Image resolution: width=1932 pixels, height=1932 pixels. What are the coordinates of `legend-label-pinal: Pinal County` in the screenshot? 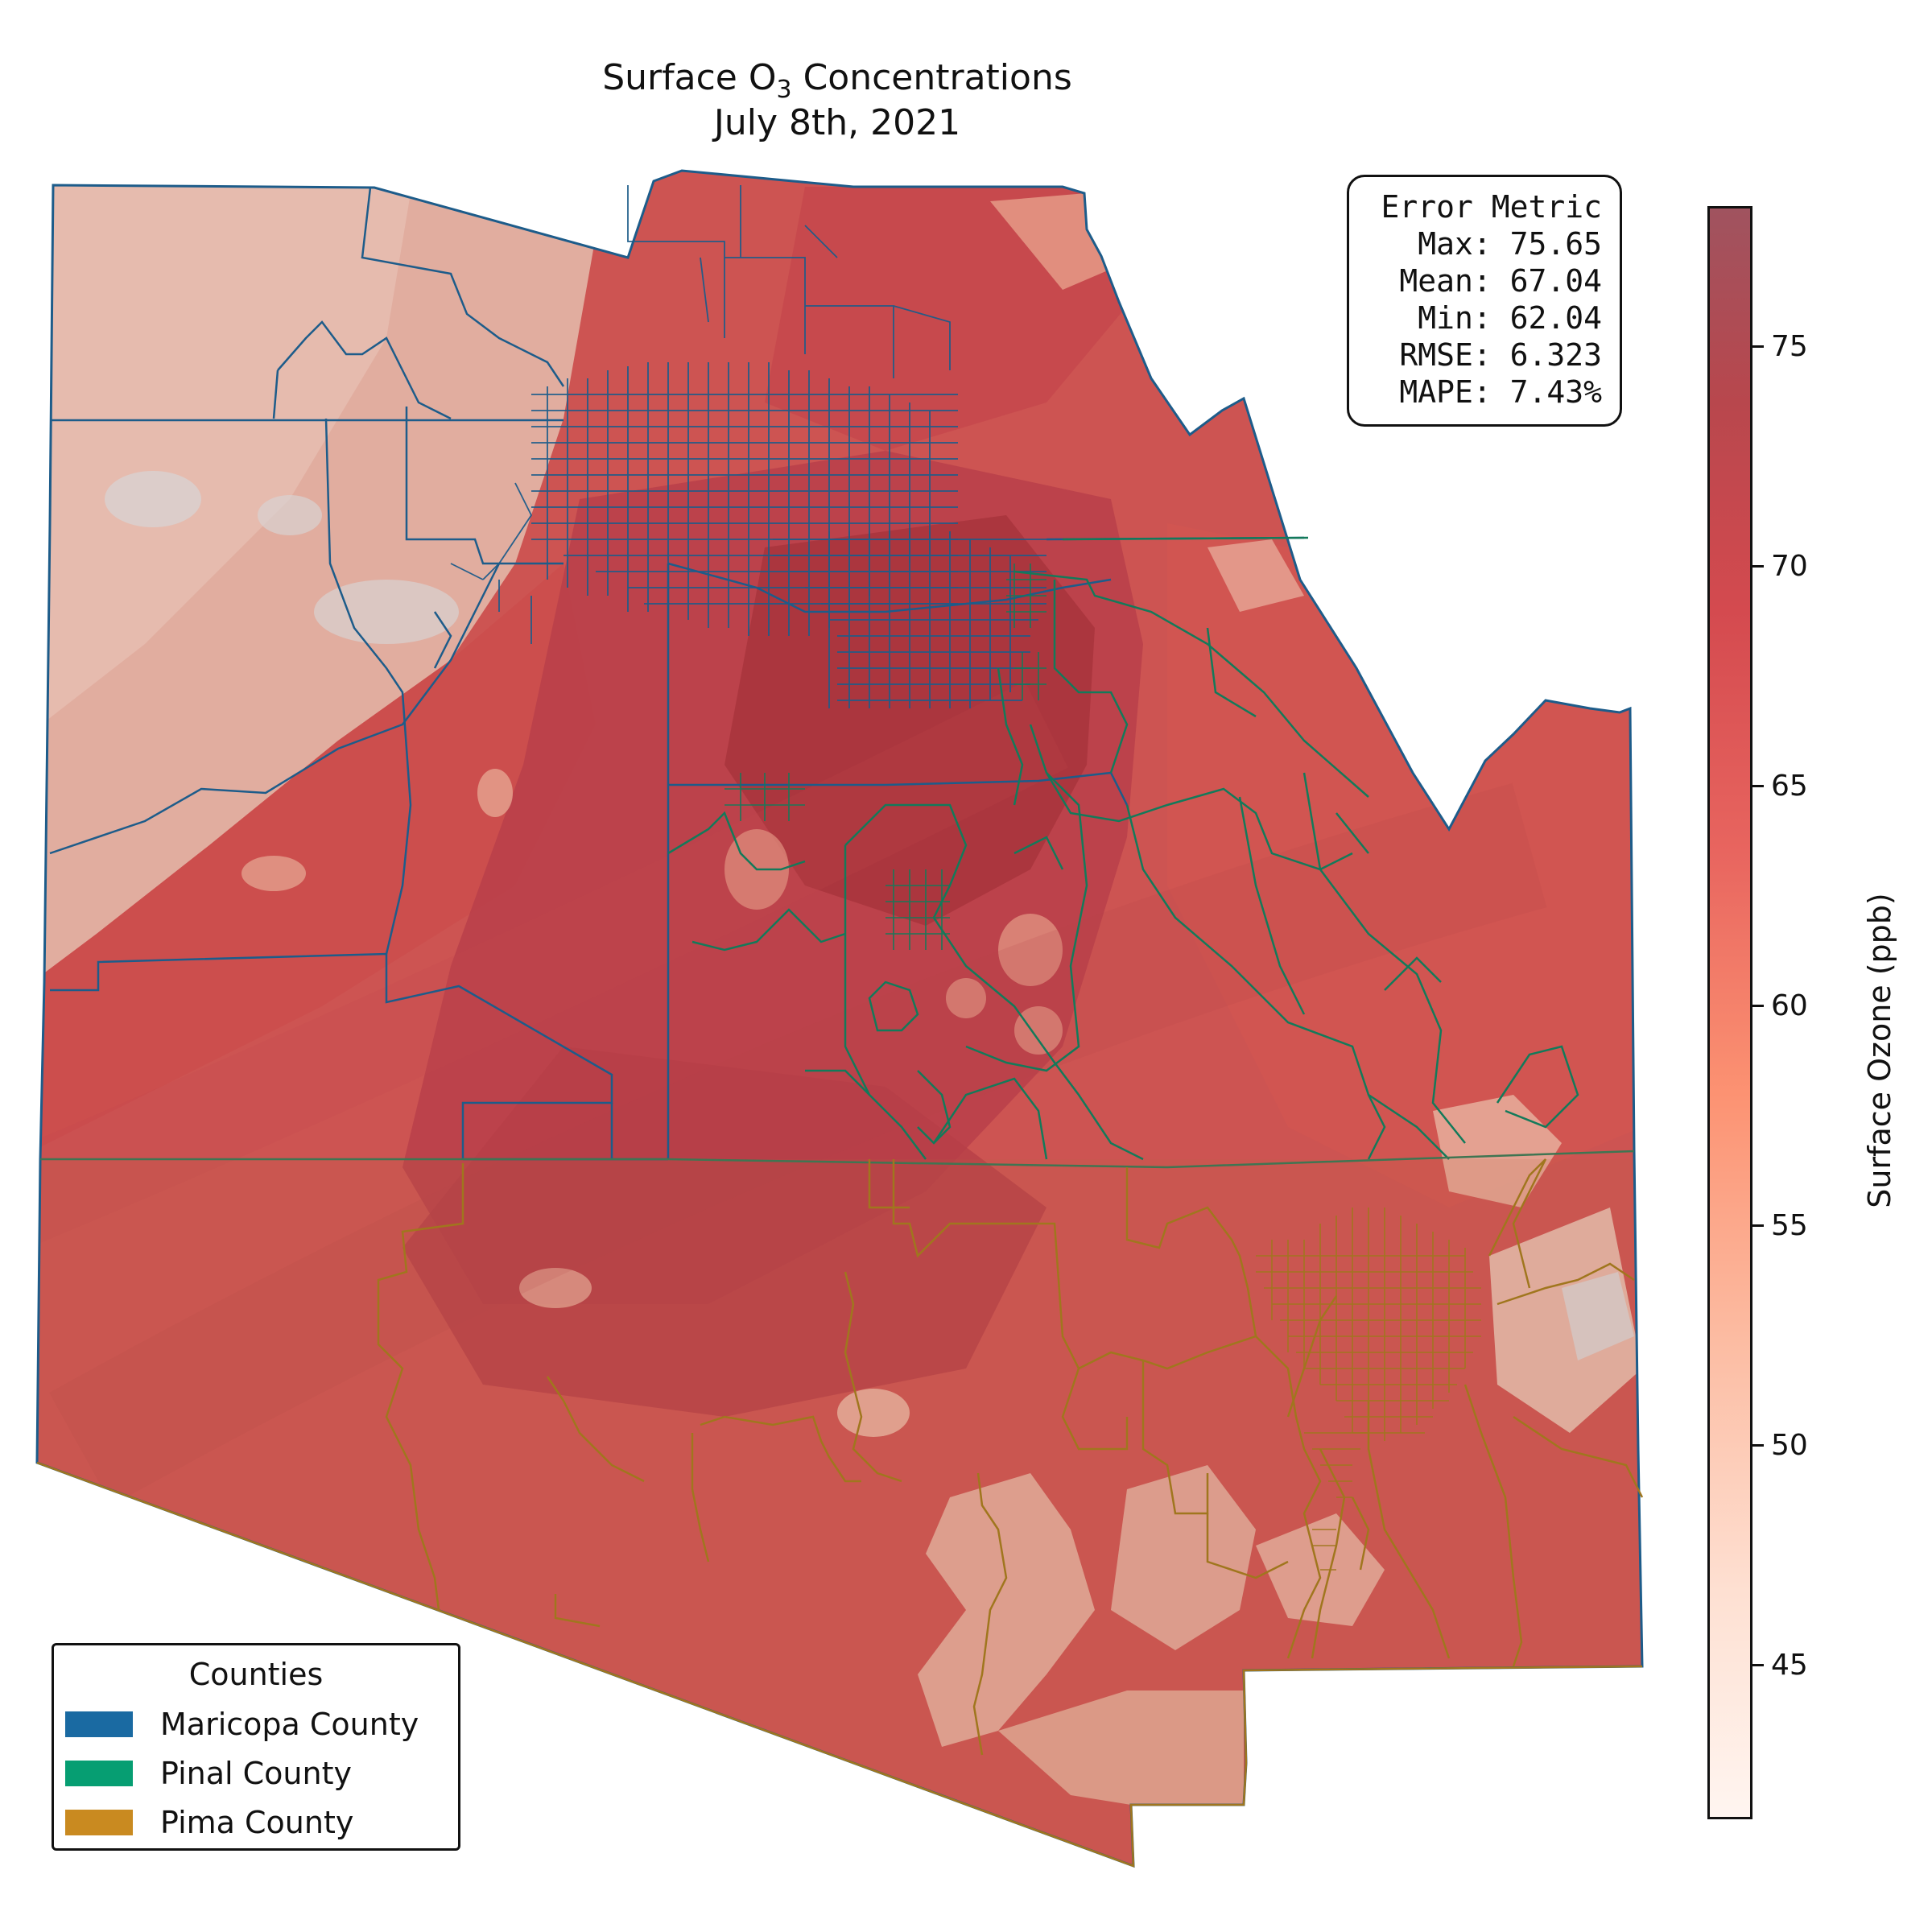 It's located at (256, 1773).